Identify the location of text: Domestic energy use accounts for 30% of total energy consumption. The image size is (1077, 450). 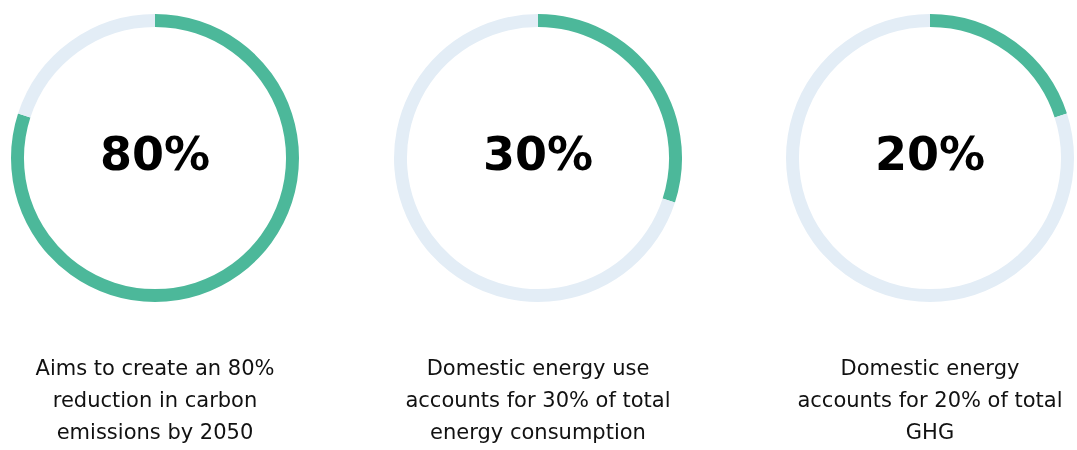
(538, 400).